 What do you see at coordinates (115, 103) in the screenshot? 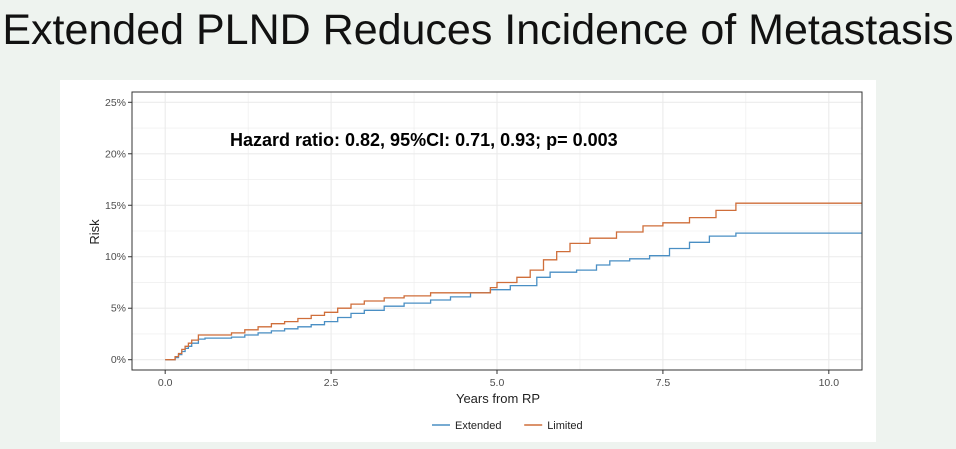
I see `y-tick-label: 25%` at bounding box center [115, 103].